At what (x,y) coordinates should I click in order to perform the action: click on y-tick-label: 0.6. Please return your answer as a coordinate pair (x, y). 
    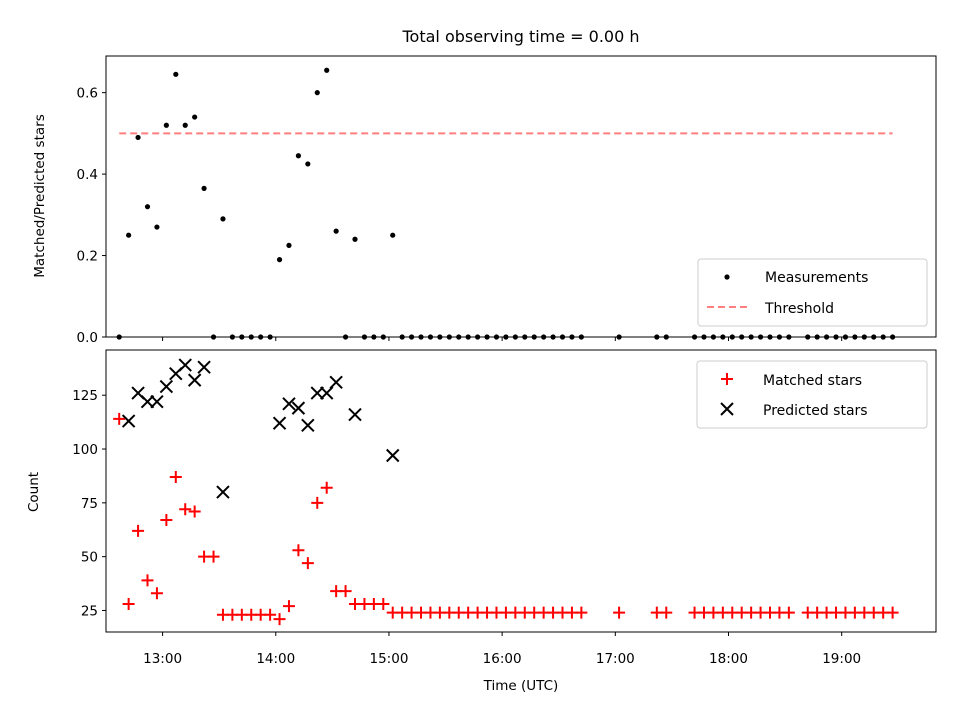
    Looking at the image, I should click on (87, 94).